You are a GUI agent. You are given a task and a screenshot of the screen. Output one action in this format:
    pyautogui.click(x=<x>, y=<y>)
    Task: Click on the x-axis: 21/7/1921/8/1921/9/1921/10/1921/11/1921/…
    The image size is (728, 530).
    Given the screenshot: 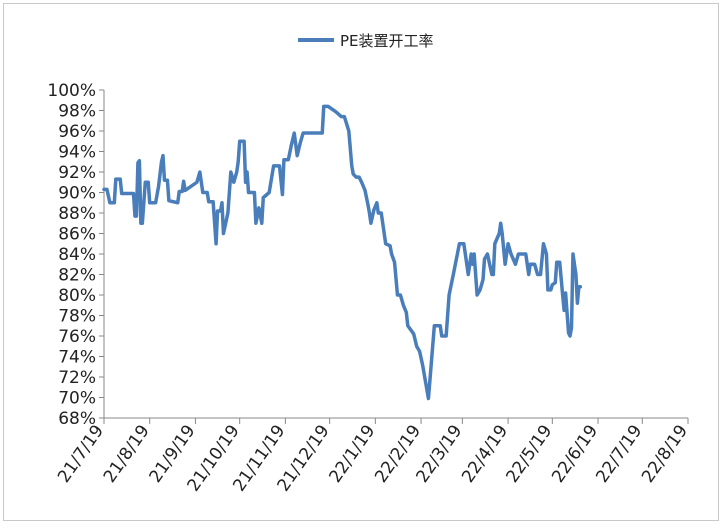 What is the action you would take?
    pyautogui.click(x=373, y=456)
    